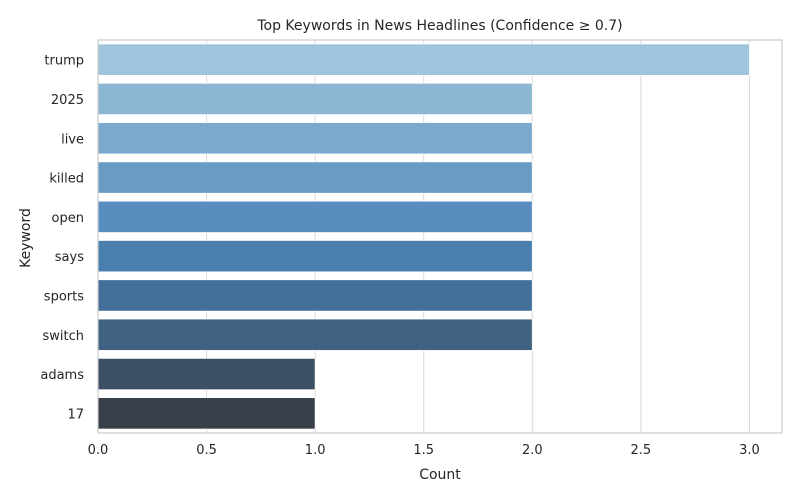 This screenshot has height=504, width=800. What do you see at coordinates (641, 450) in the screenshot?
I see `x-tick-label: 2.5` at bounding box center [641, 450].